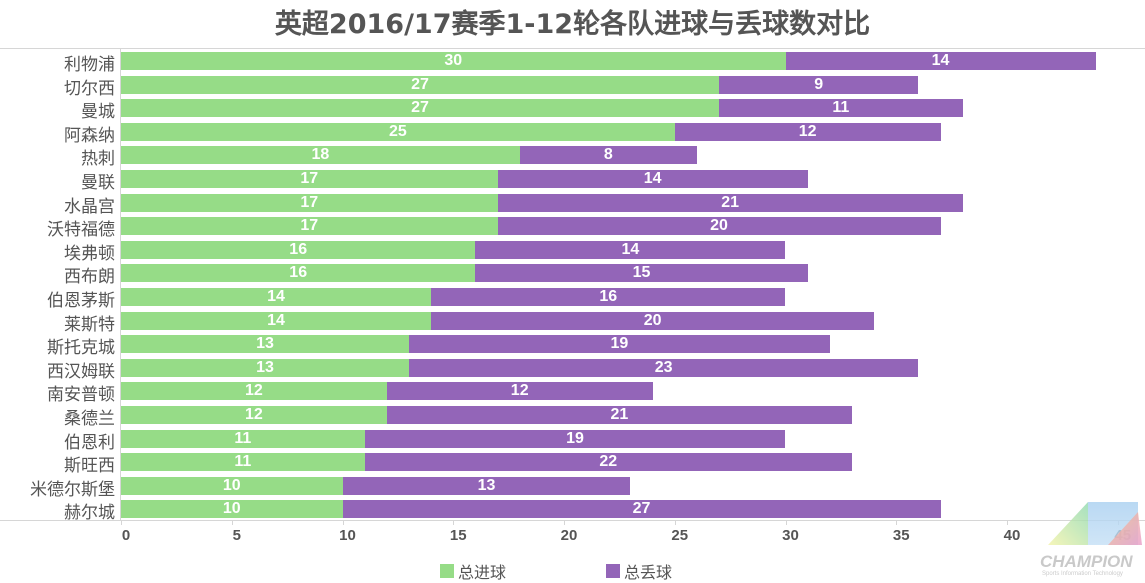 This screenshot has height=583, width=1145. Describe the element at coordinates (89, 88) in the screenshot. I see `category-label: 切尔西` at that location.